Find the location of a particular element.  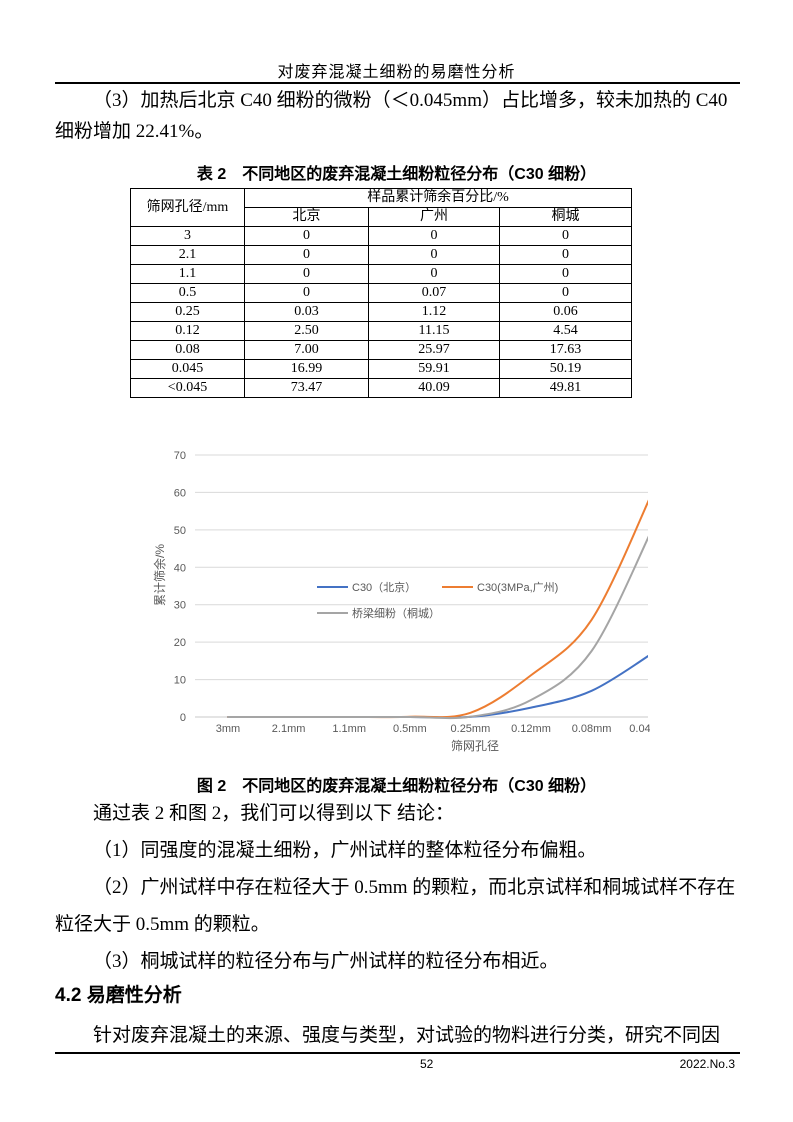

table-cell: <0.045 is located at coordinates (187, 388).